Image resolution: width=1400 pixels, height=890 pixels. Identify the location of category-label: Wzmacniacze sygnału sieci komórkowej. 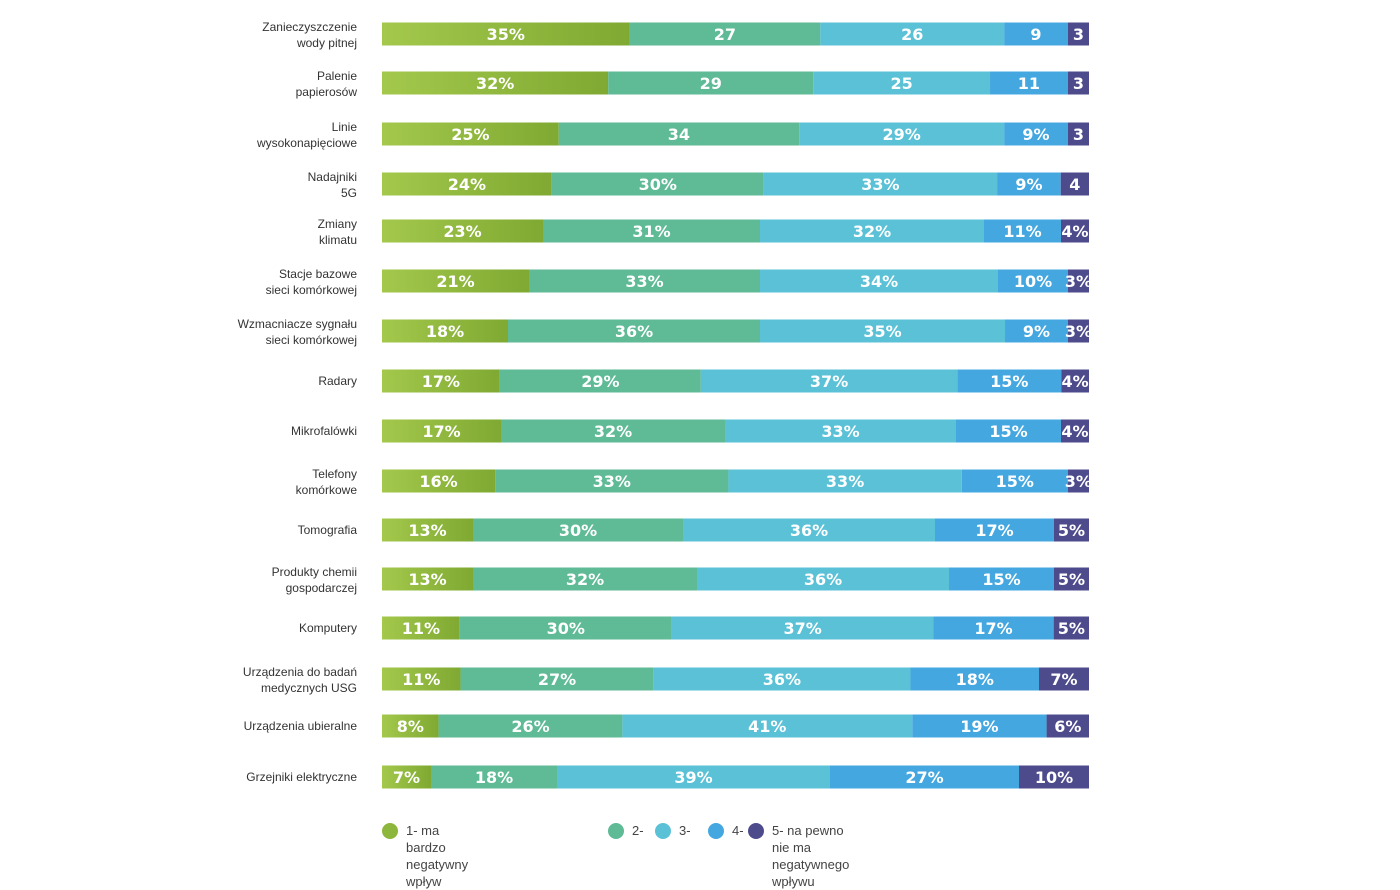
(297, 332).